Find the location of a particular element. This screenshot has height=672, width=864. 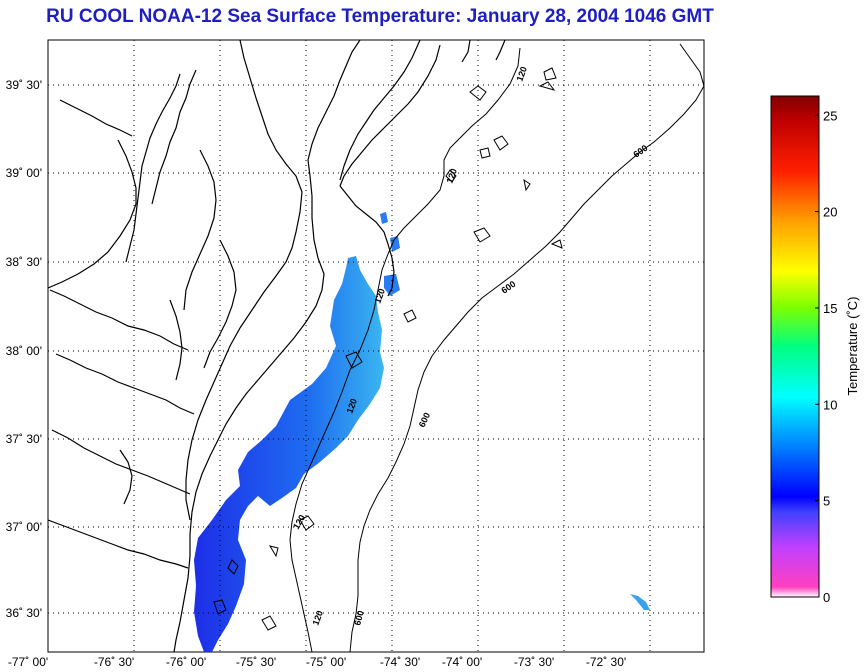

colorbar-label: Temperature (˚C) is located at coordinates (852, 346).